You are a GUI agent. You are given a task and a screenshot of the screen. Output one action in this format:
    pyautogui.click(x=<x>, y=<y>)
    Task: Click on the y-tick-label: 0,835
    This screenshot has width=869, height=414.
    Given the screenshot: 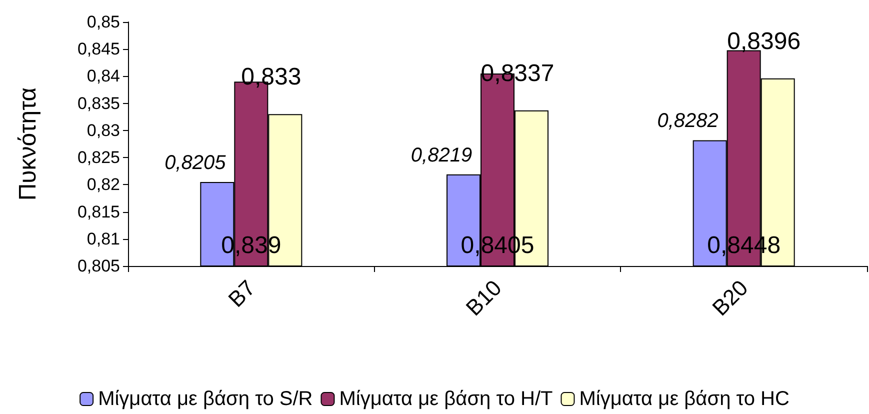 What is the action you would take?
    pyautogui.click(x=98, y=103)
    